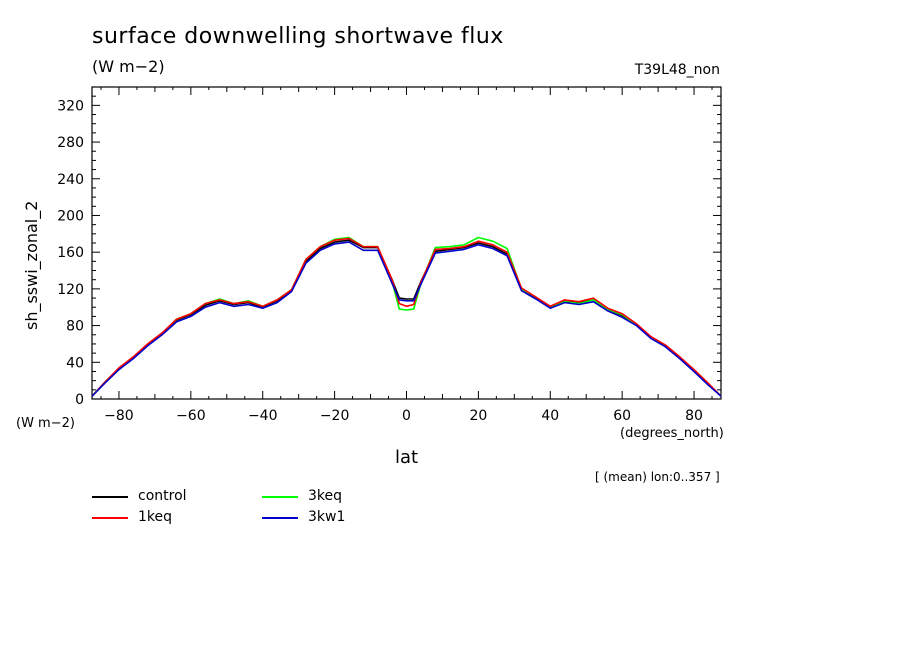 This screenshot has width=904, height=654. I want to click on y-tick-label: 280, so click(70, 143).